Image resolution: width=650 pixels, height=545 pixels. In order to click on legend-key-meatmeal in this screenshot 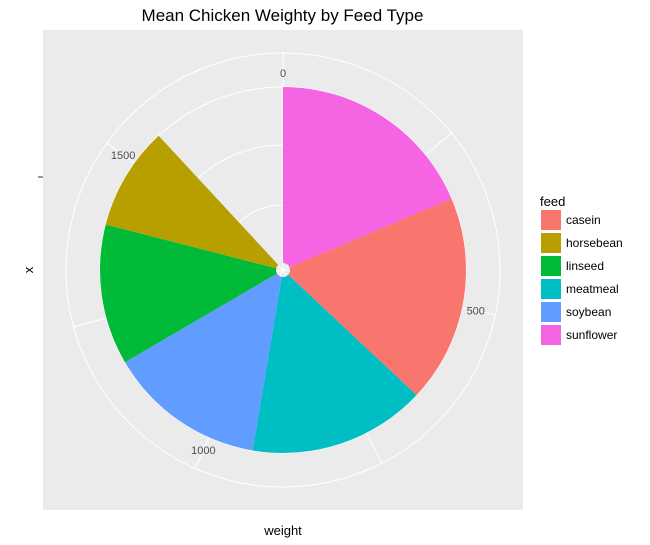, I will do `click(551, 289)`.